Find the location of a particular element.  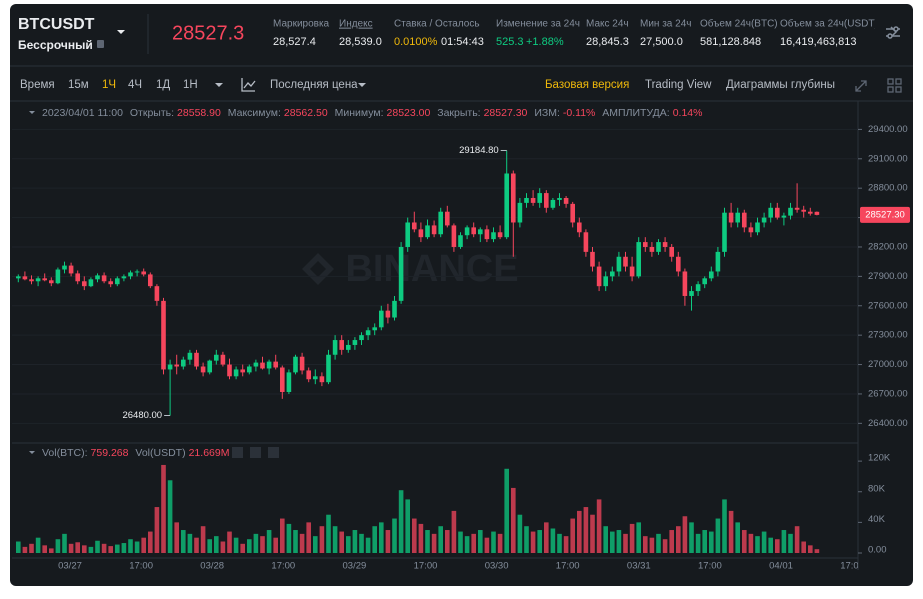

stat-label: Индекс is located at coordinates (356, 24).